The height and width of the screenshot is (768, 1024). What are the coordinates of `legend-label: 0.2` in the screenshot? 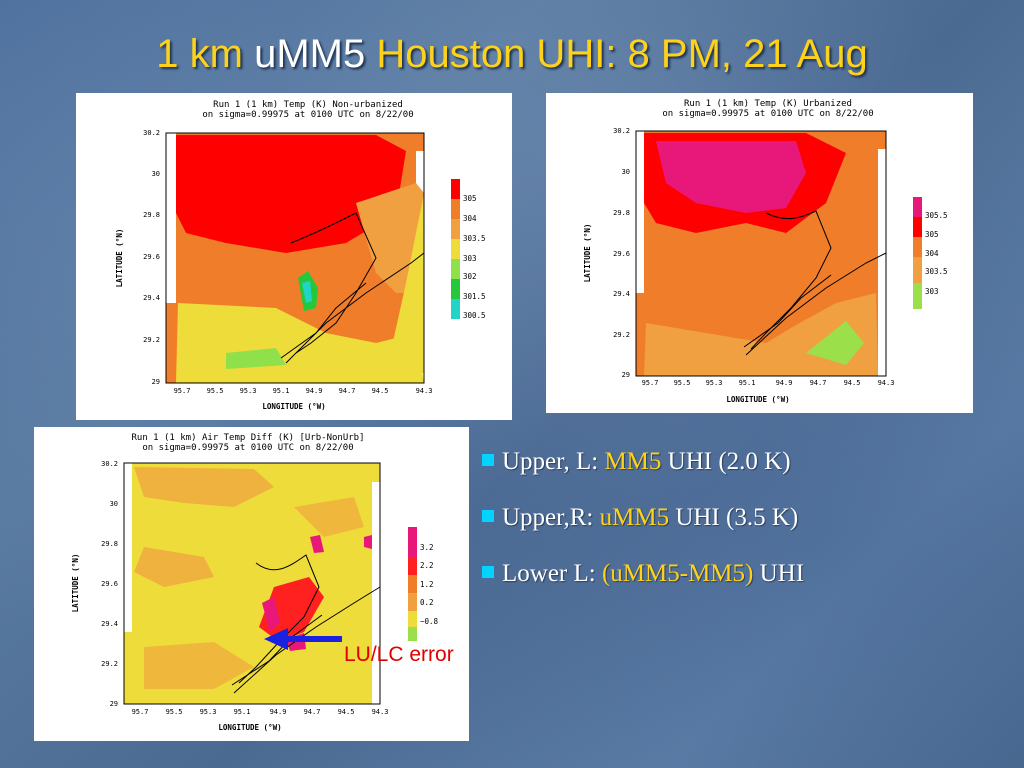 It's located at (427, 602).